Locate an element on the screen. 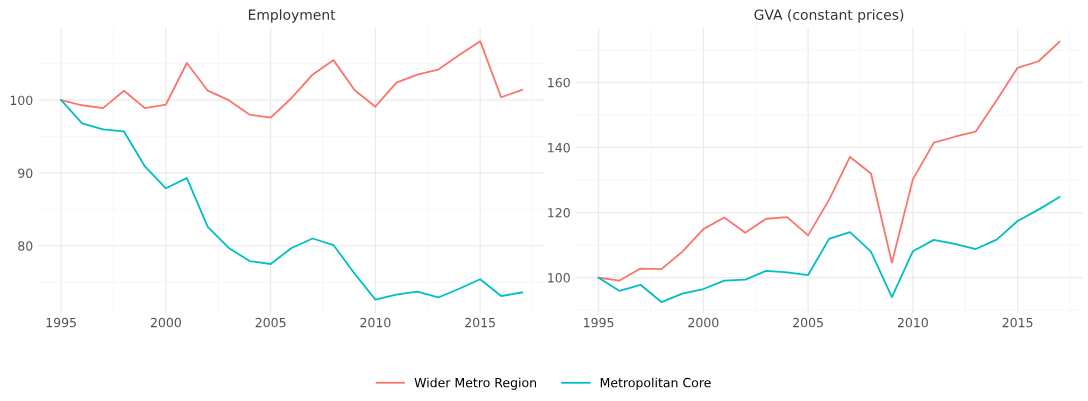 Image resolution: width=1088 pixels, height=401 pixels. y-tick-label: 140 is located at coordinates (559, 147).